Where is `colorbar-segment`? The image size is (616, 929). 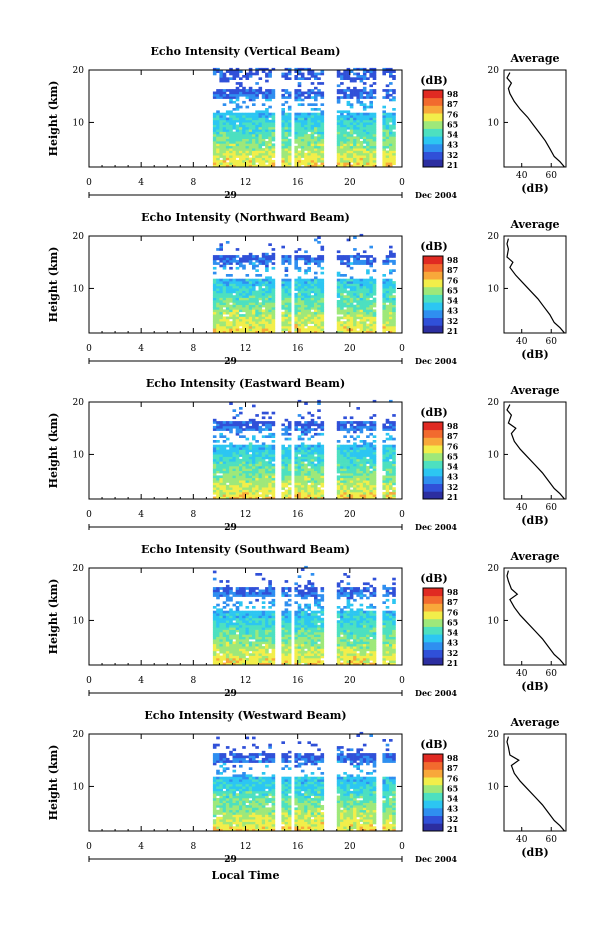 colorbar-segment is located at coordinates (433, 147).